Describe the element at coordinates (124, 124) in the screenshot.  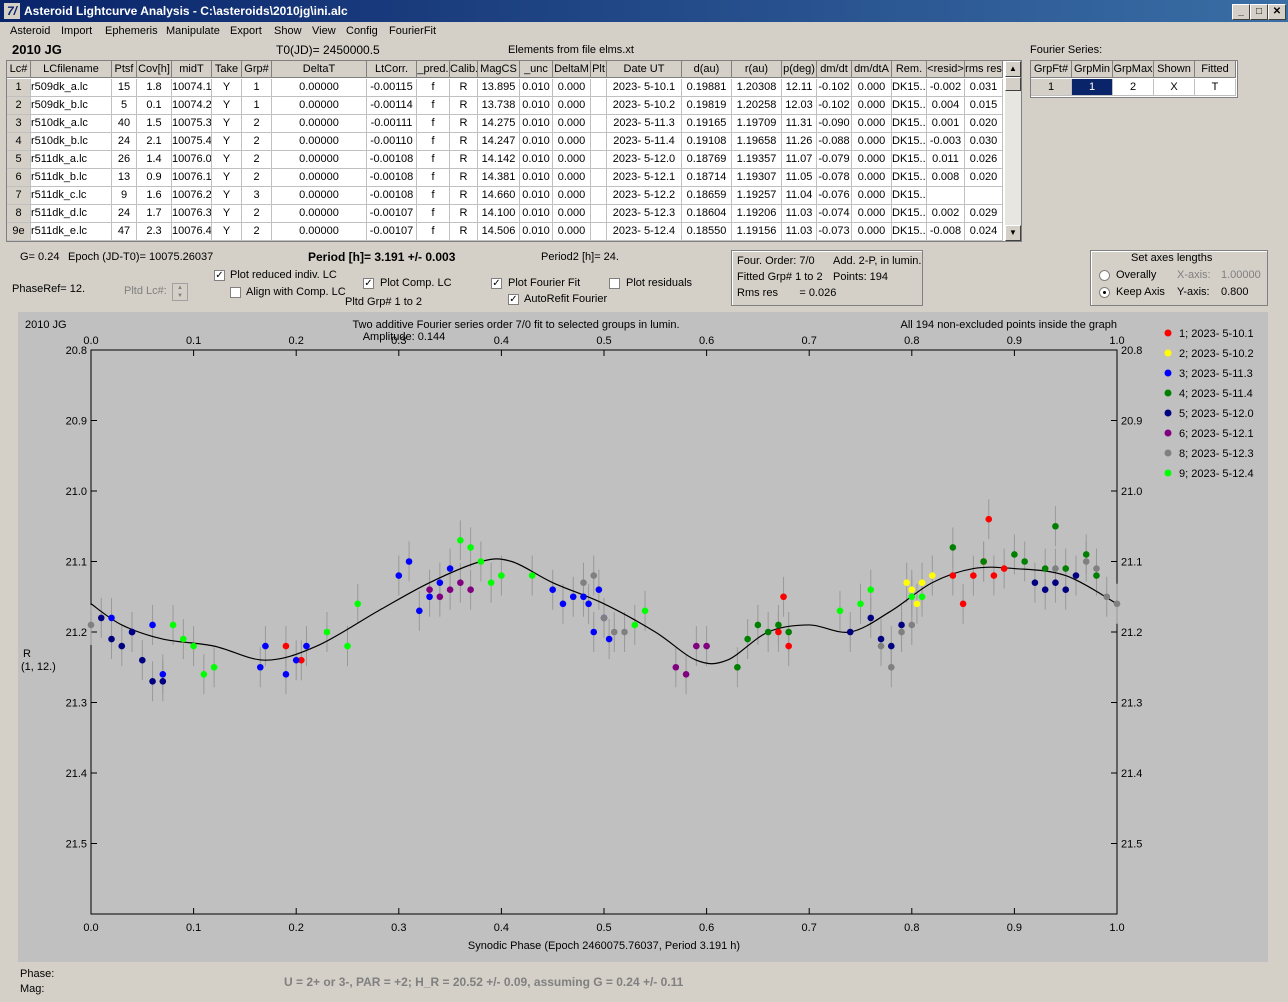
I see `table-cell: 40` at that location.